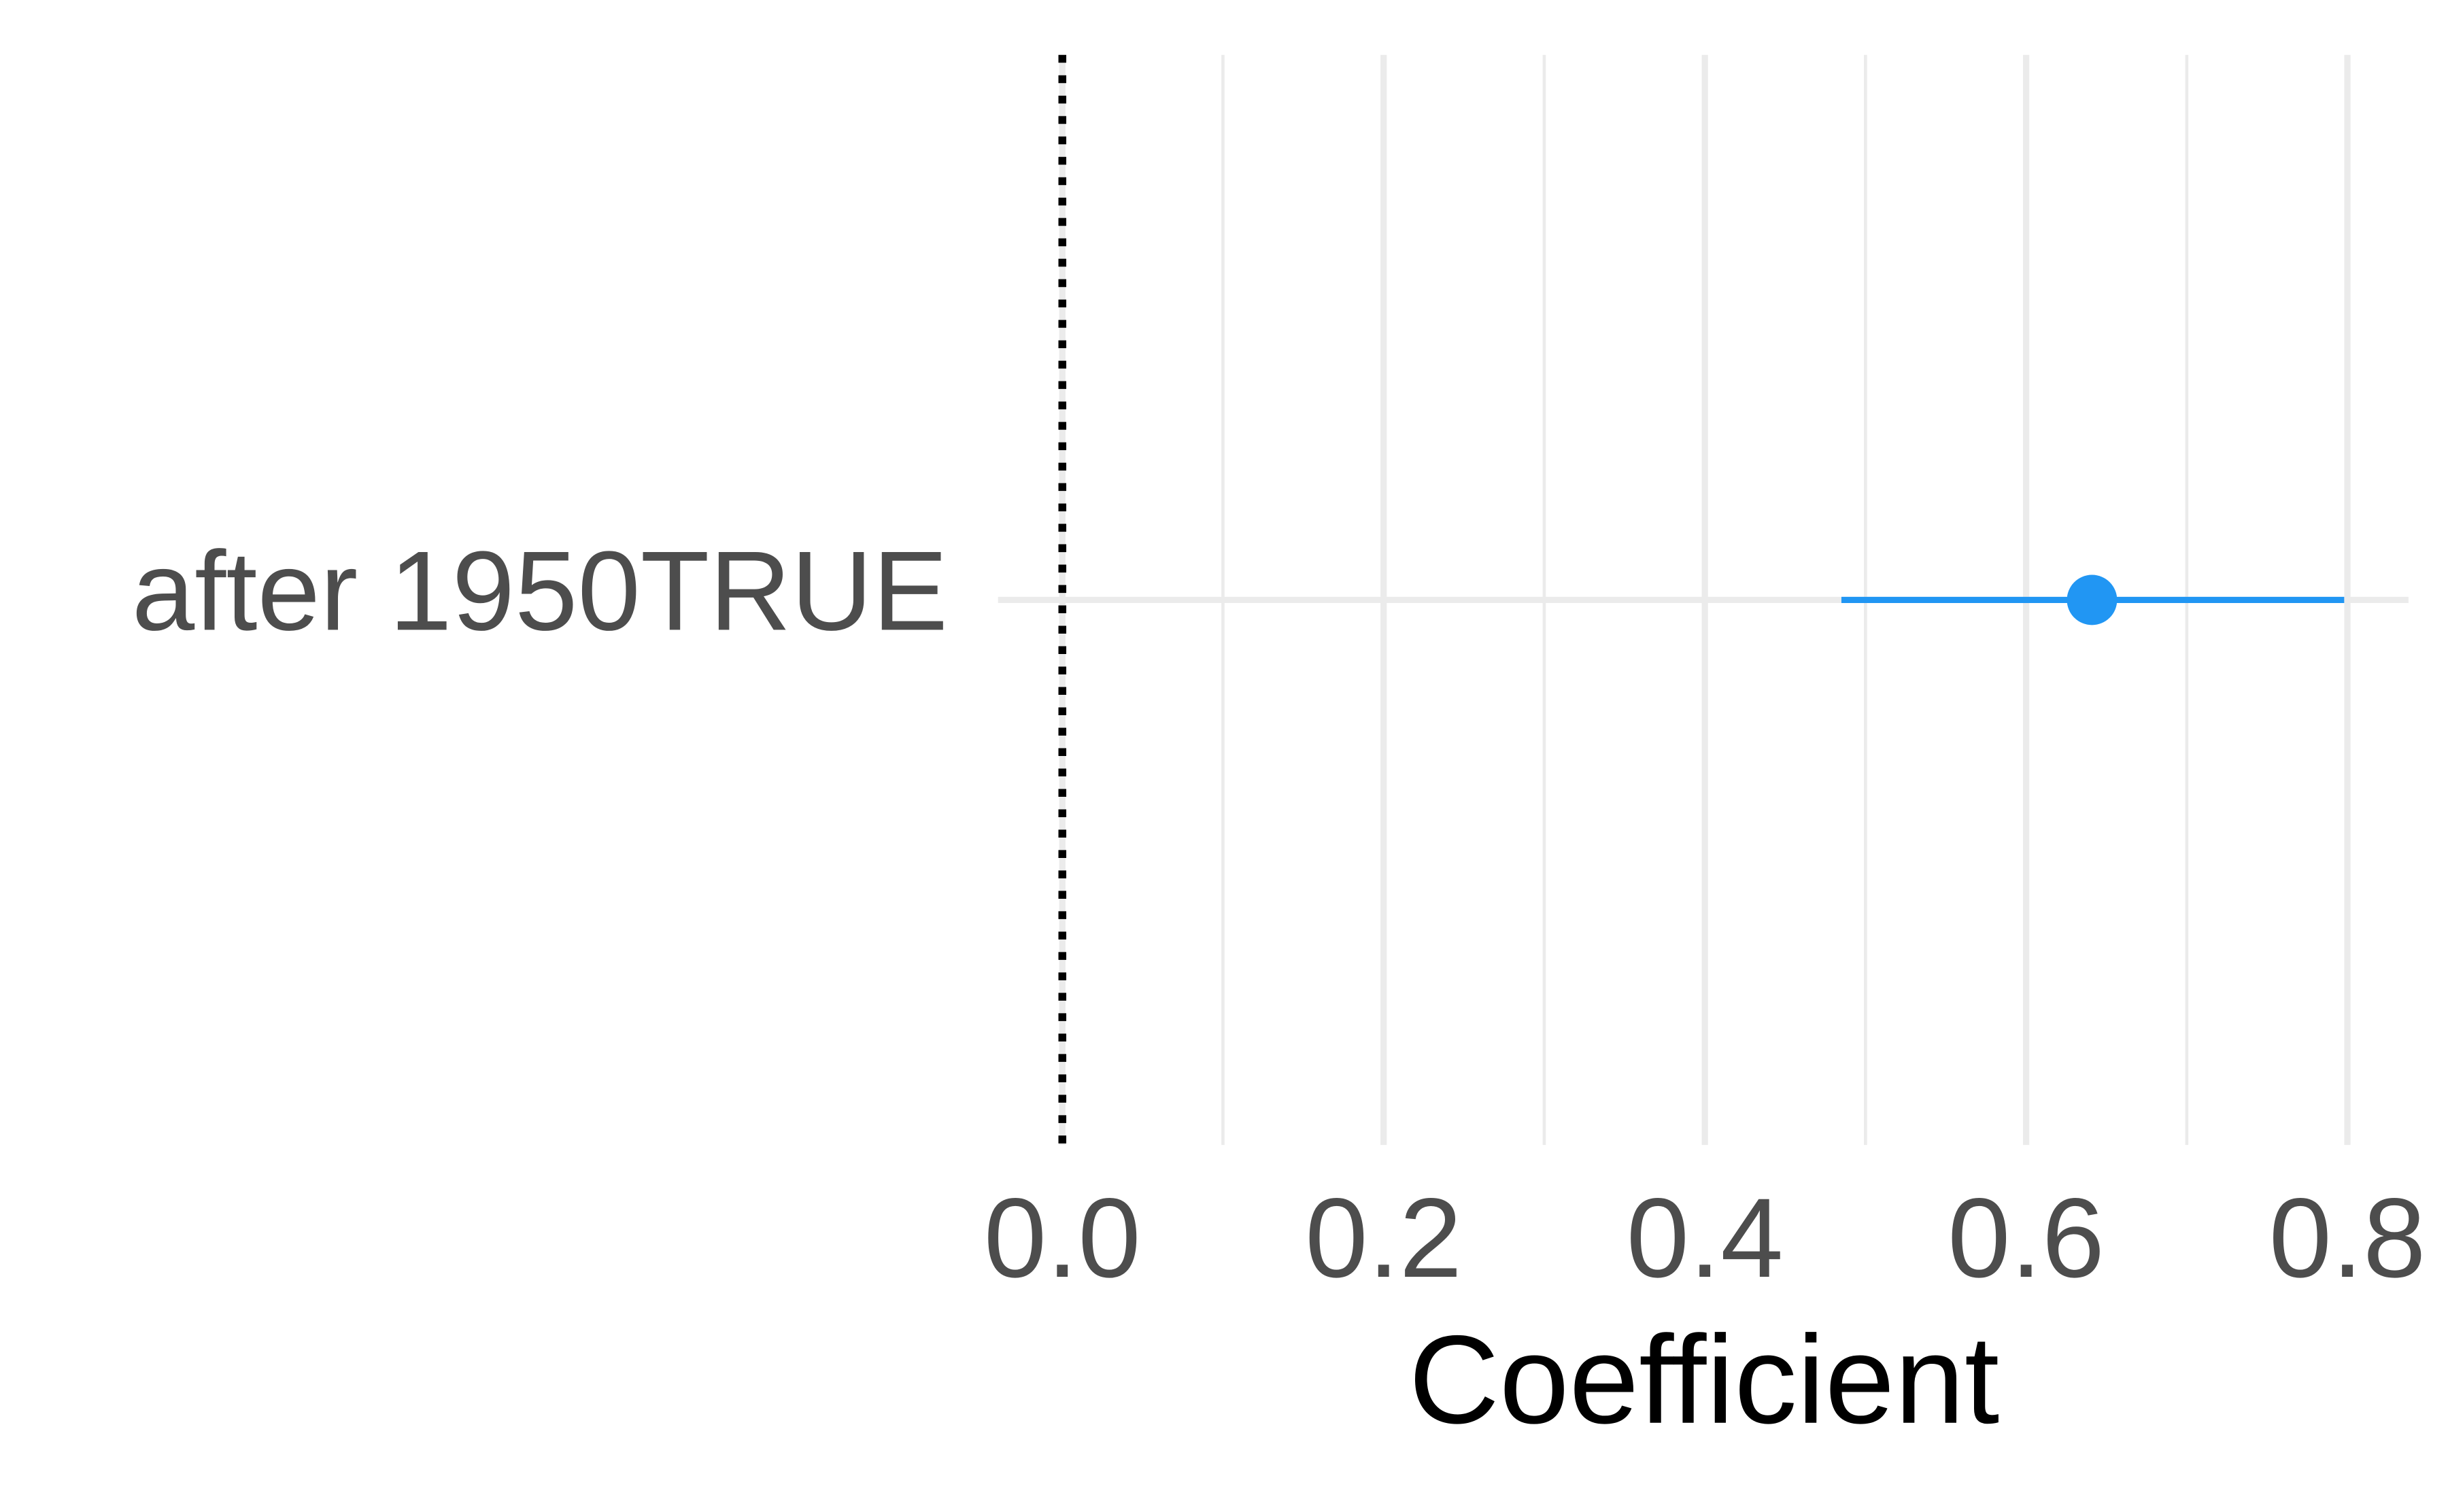  I want to click on x-axis-title: Coefficient, so click(1705, 1380).